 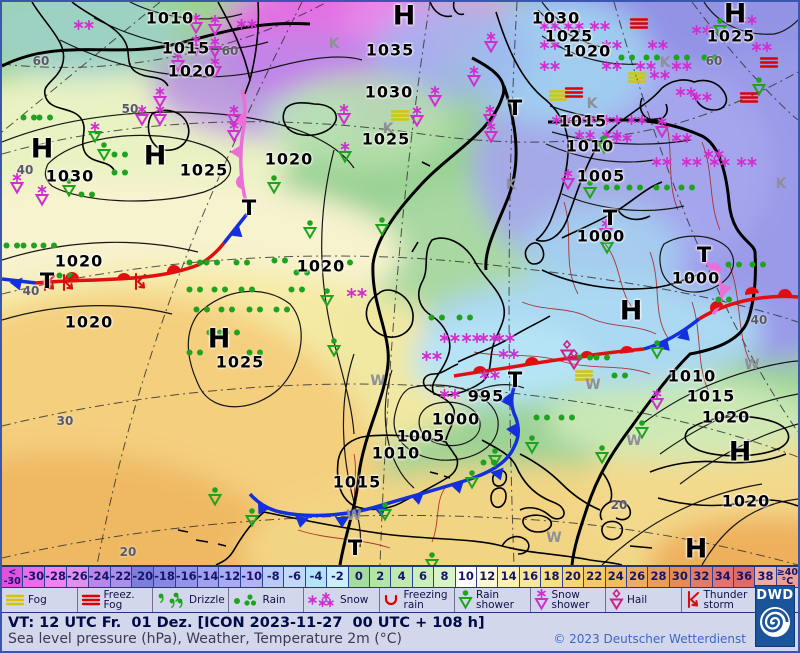 I want to click on scale-cell: 6, so click(x=423, y=577).